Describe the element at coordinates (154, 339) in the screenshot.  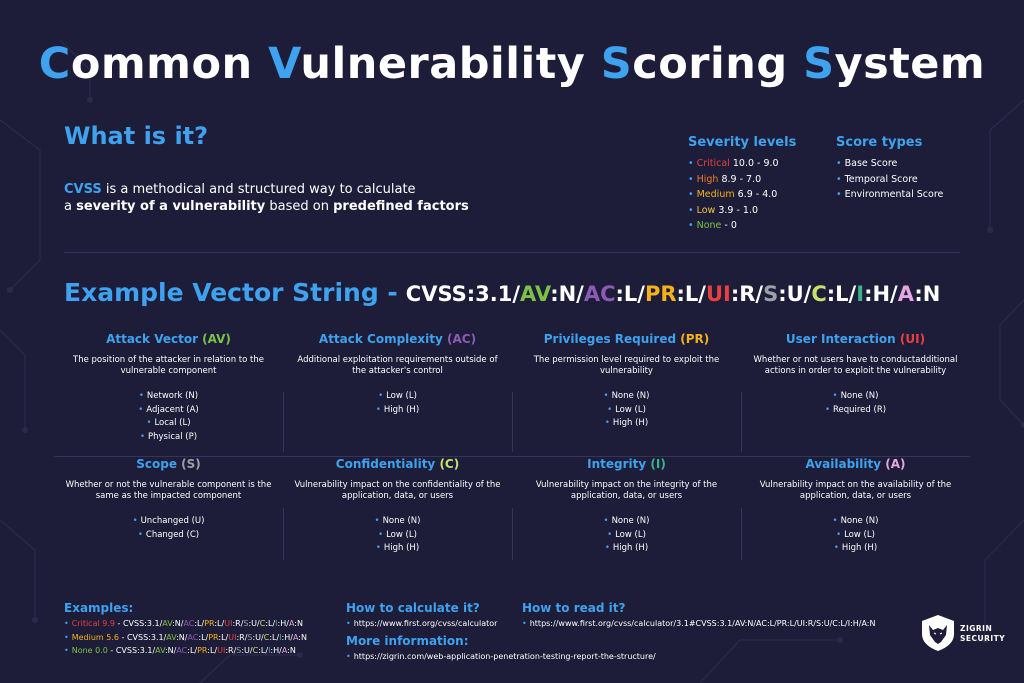
I see `metric-title: Attack Vector` at that location.